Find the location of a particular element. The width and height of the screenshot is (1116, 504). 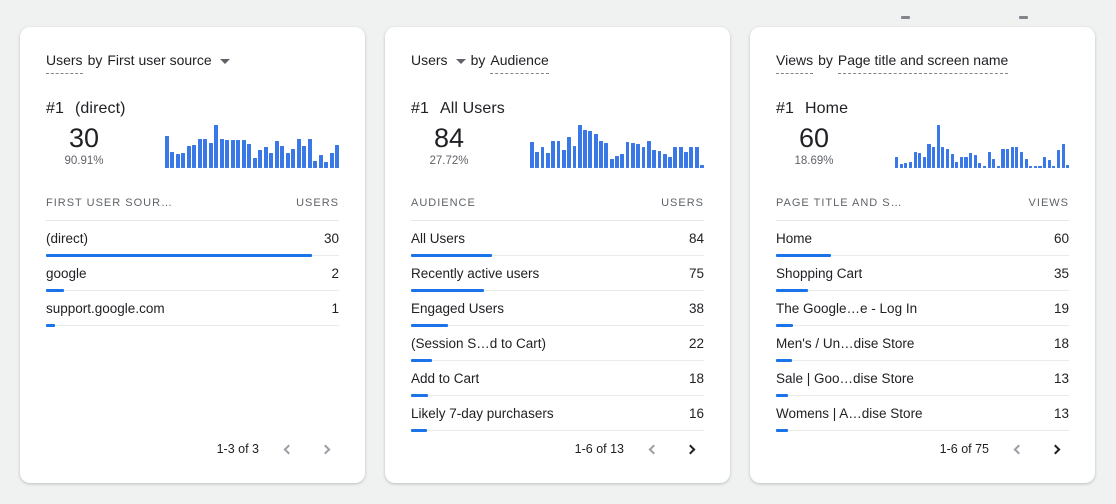

card-title: Views by Page title and screen name is located at coordinates (922, 62).